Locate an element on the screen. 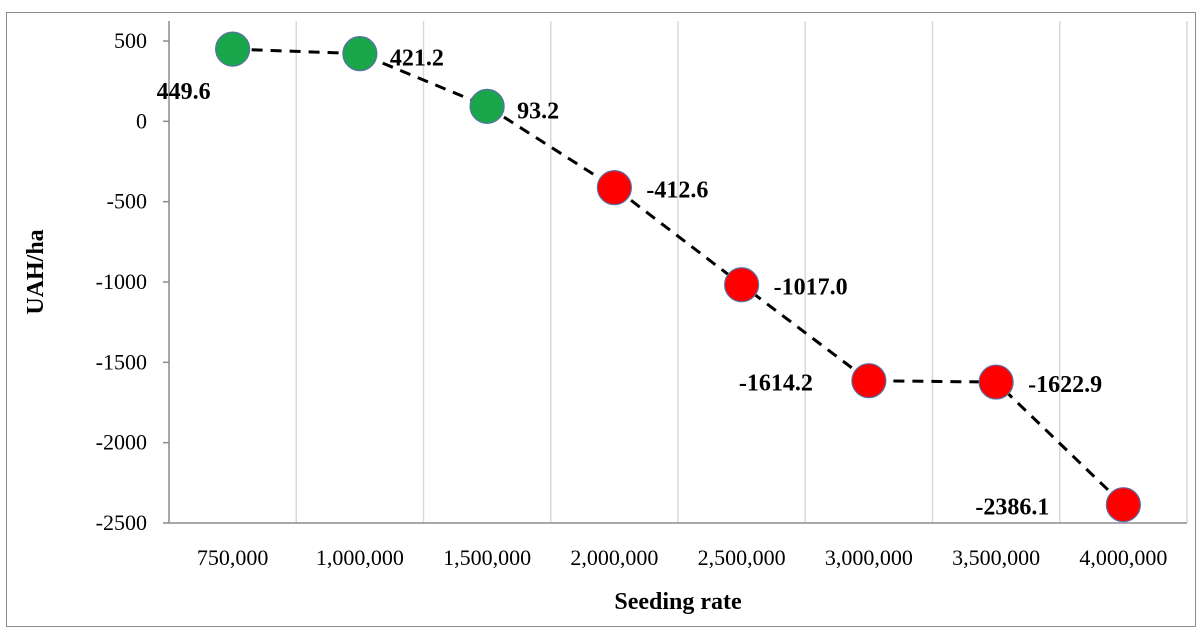  x-tick-label: 1,500,000 is located at coordinates (487, 557).